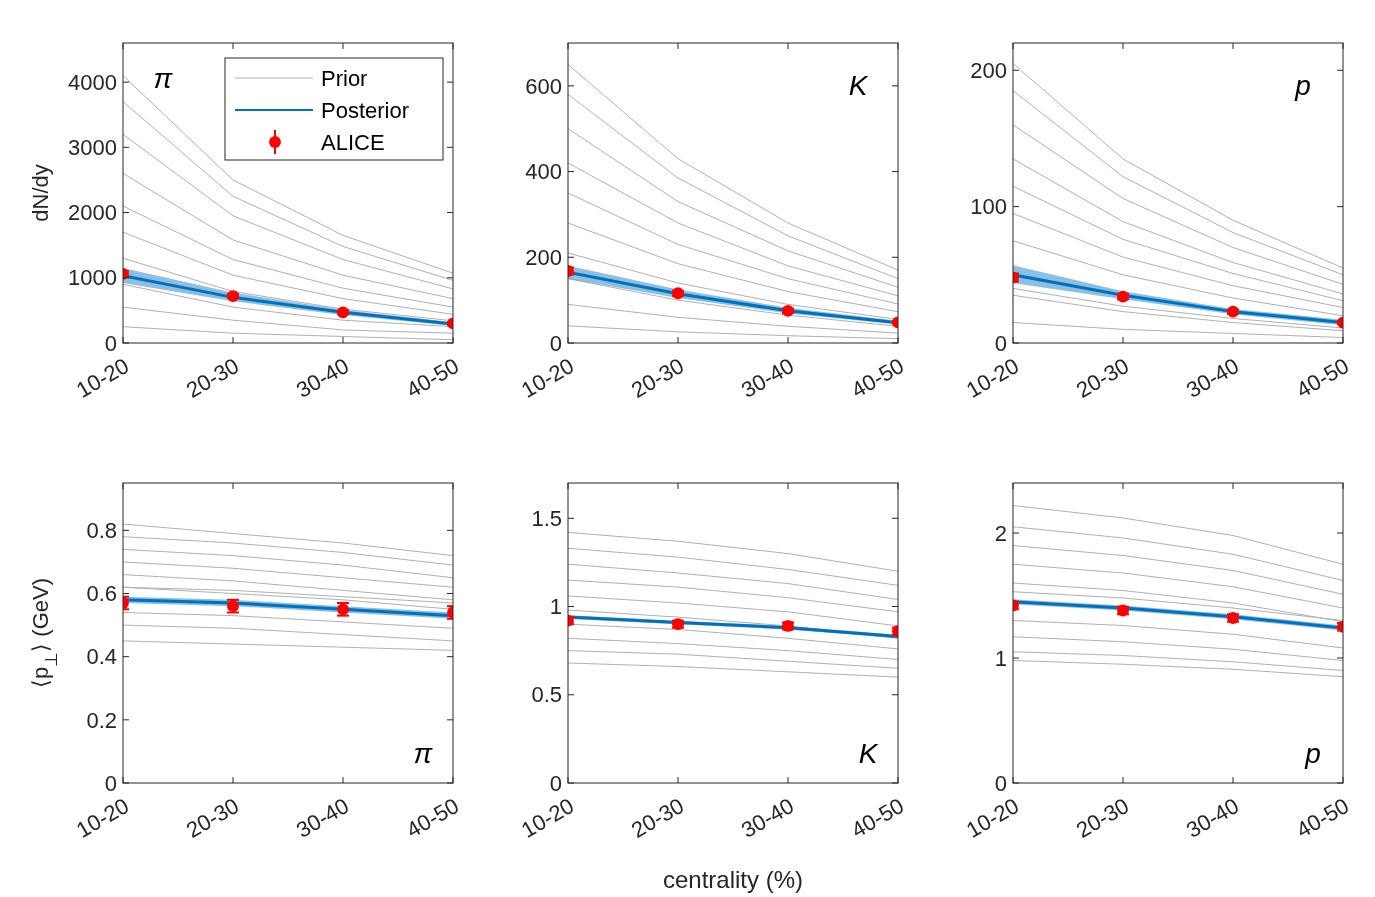 This screenshot has width=1375, height=897. I want to click on y-tick-label: 600, so click(543, 86).